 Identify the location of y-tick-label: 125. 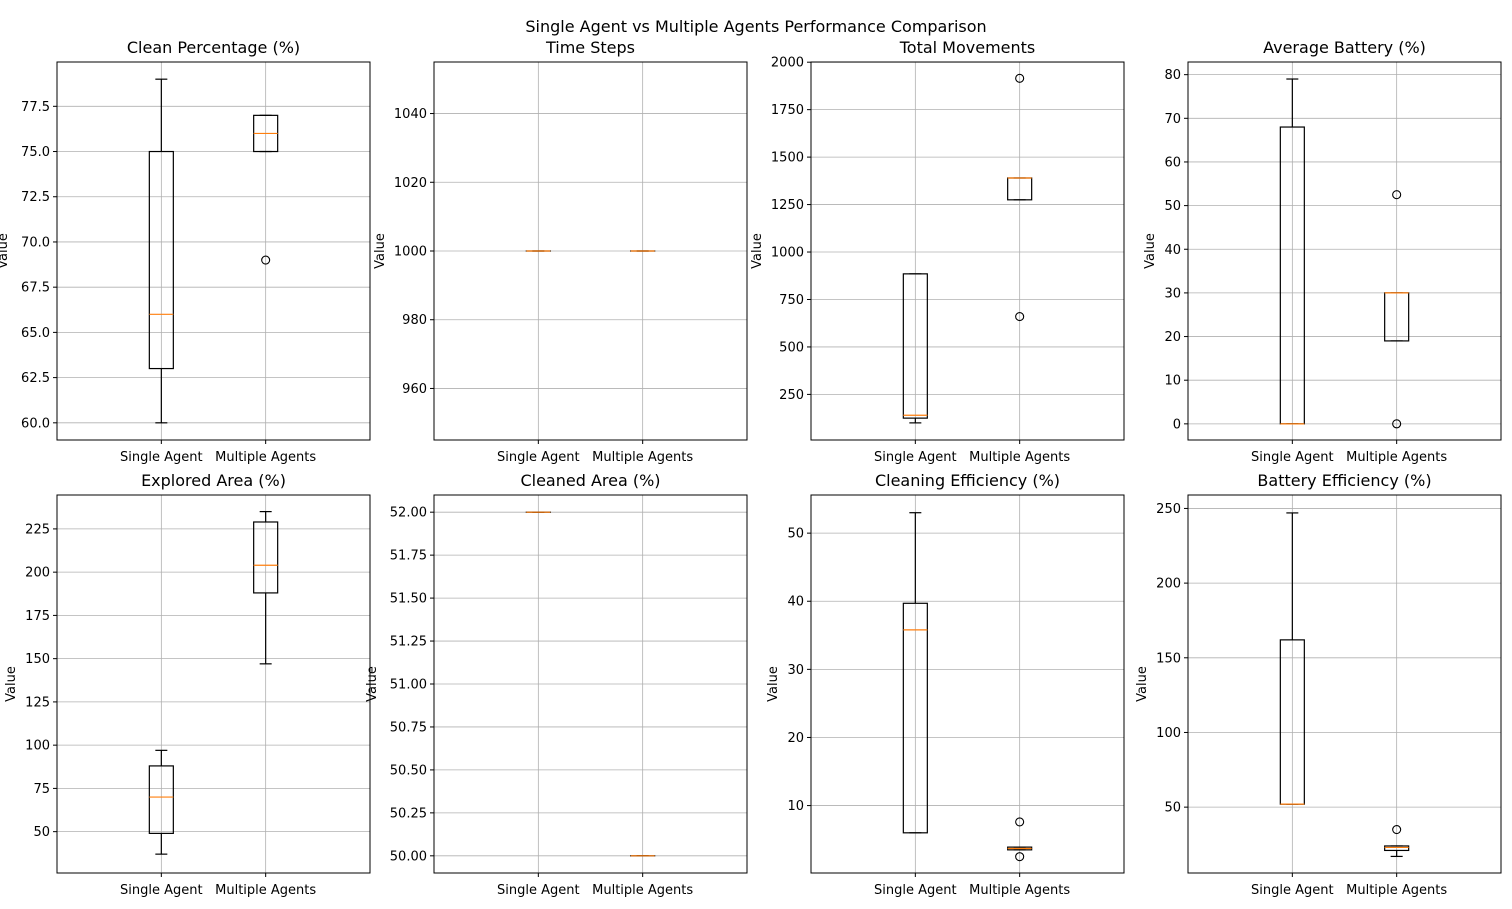
(37, 702).